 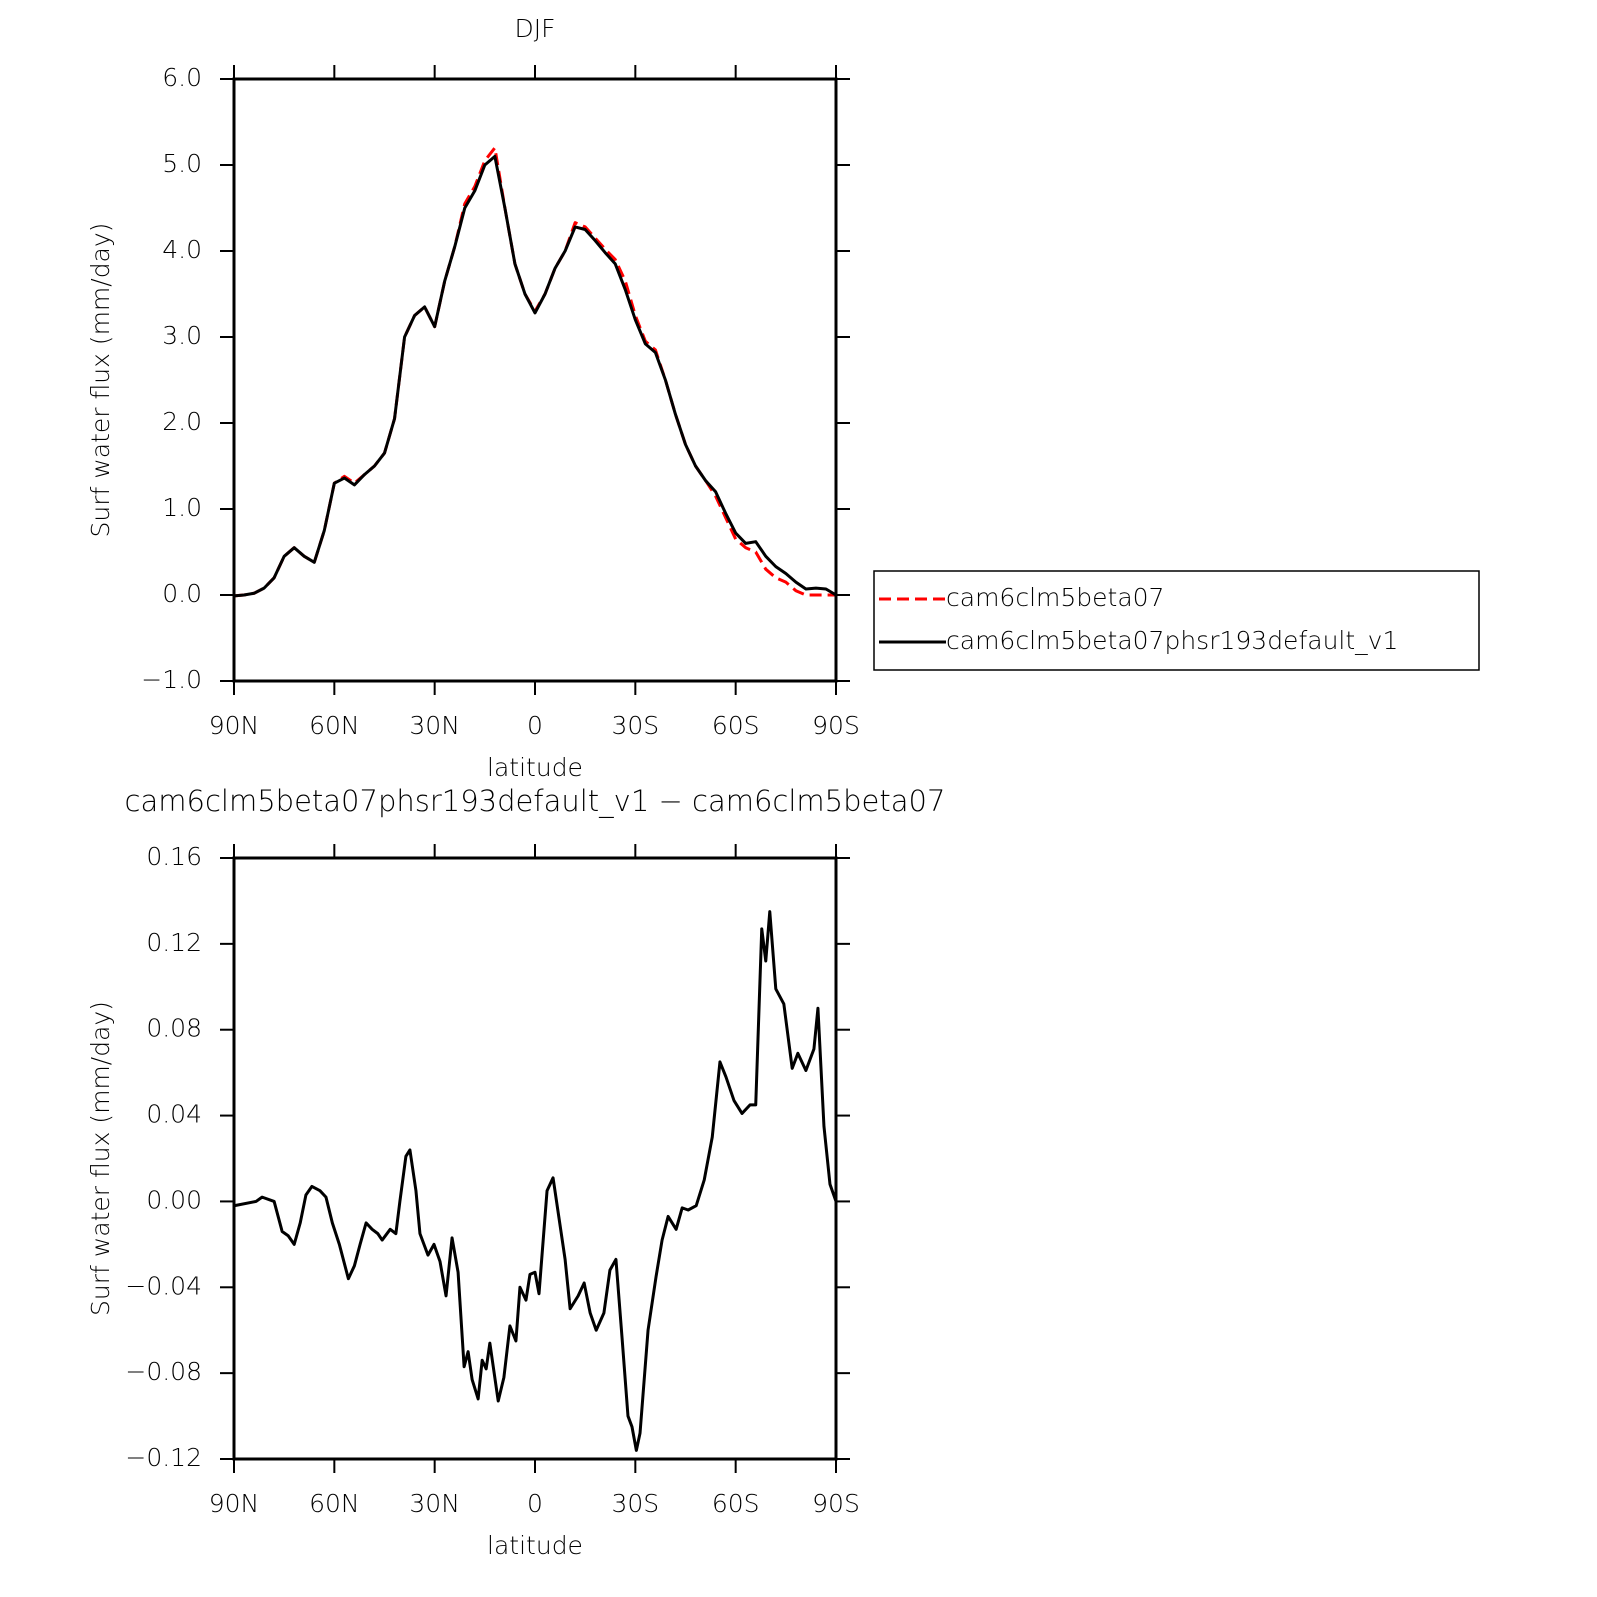 What do you see at coordinates (182, 335) in the screenshot?
I see `y-tick-label: 3.0` at bounding box center [182, 335].